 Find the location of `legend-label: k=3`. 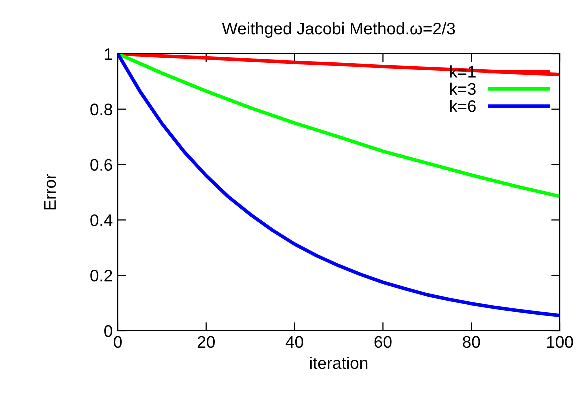

legend-label: k=3 is located at coordinates (463, 89).